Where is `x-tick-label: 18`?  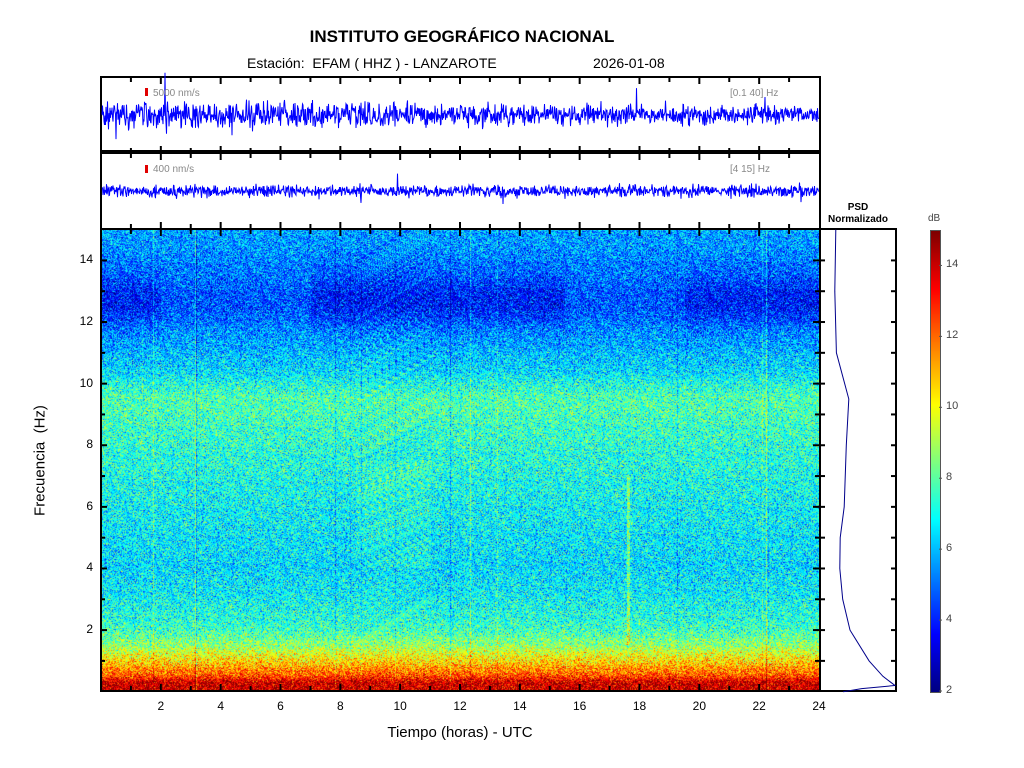
x-tick-label: 18 is located at coordinates (639, 706).